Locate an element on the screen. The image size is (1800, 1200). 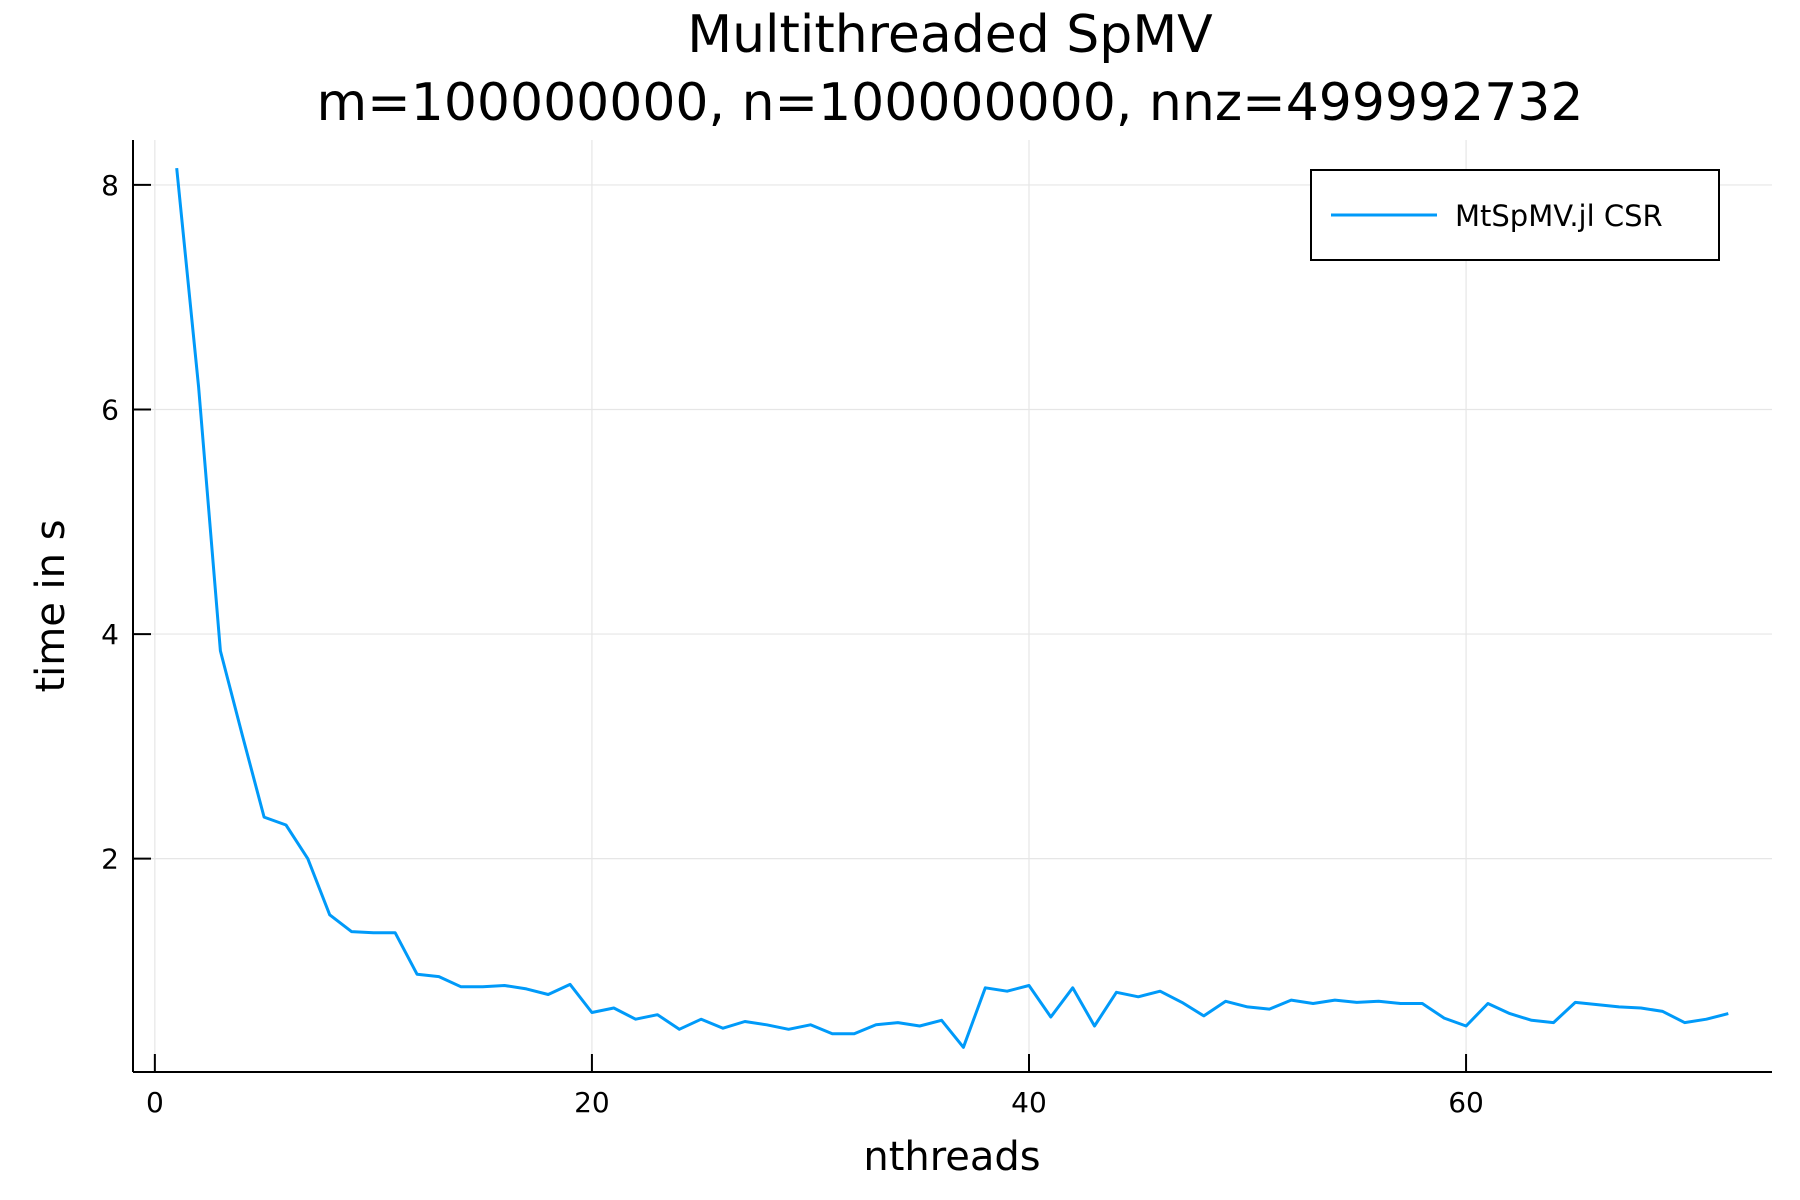
chart-title: Multithreaded SpMV is located at coordinates (950, 35).